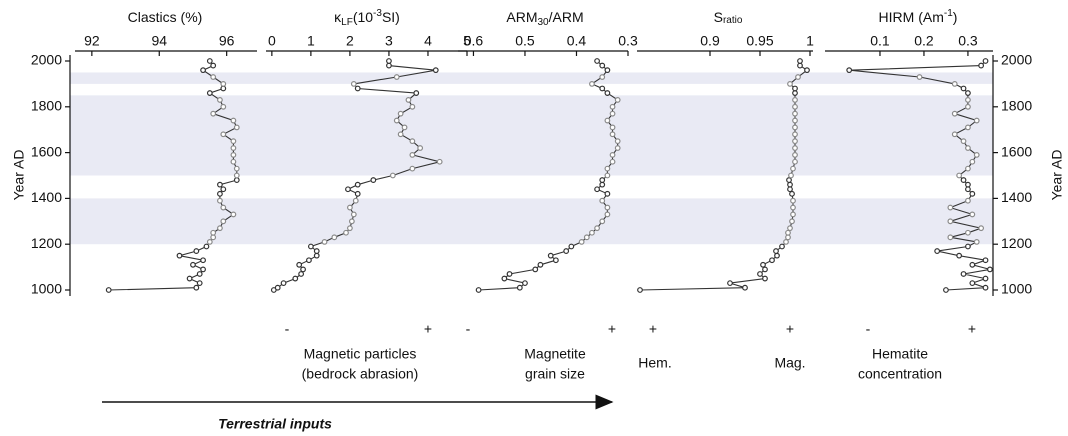 The width and height of the screenshot is (1068, 436). Describe the element at coordinates (19, 175) in the screenshot. I see `y-axis-label: Year AD` at that location.